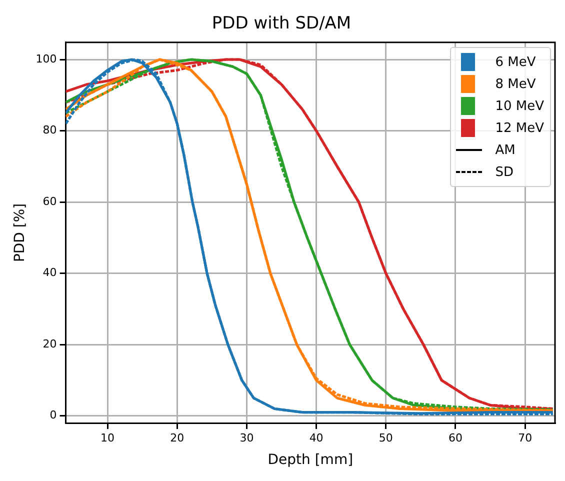  What do you see at coordinates (515, 62) in the screenshot?
I see `legend-label: 6 MeV` at bounding box center [515, 62].